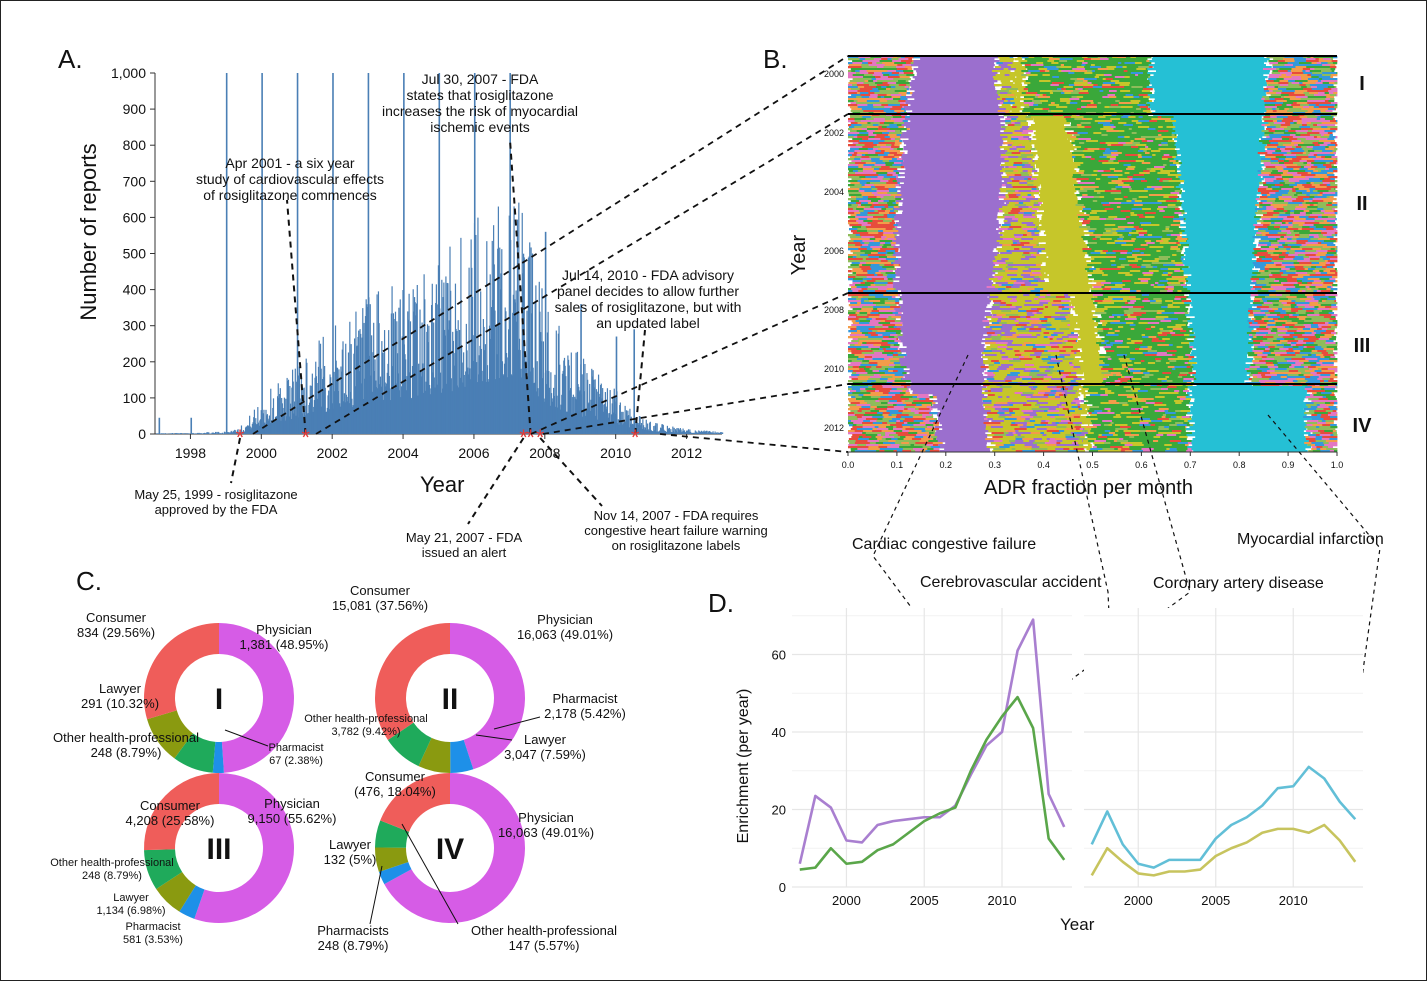 This screenshot has width=1427, height=981. I want to click on panel-a-y-tick-label: 300, so click(135, 326).